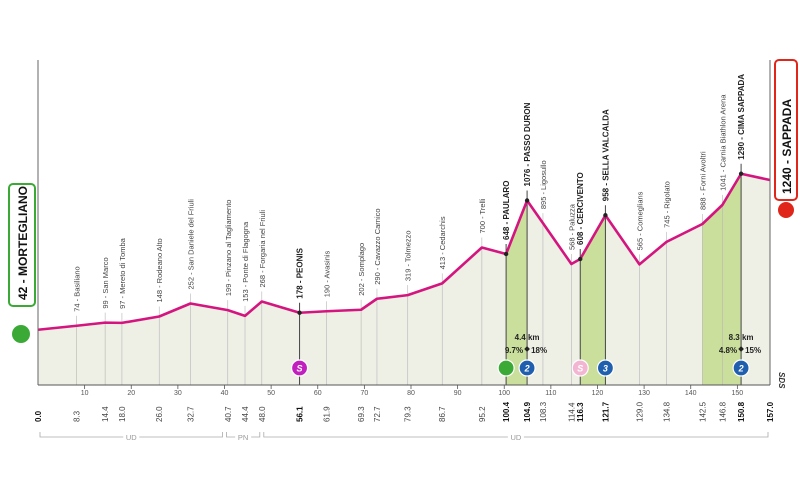 Image resolution: width=800 pixels, height=484 pixels. What do you see at coordinates (105, 414) in the screenshot?
I see `km-label: 14.4` at bounding box center [105, 414].